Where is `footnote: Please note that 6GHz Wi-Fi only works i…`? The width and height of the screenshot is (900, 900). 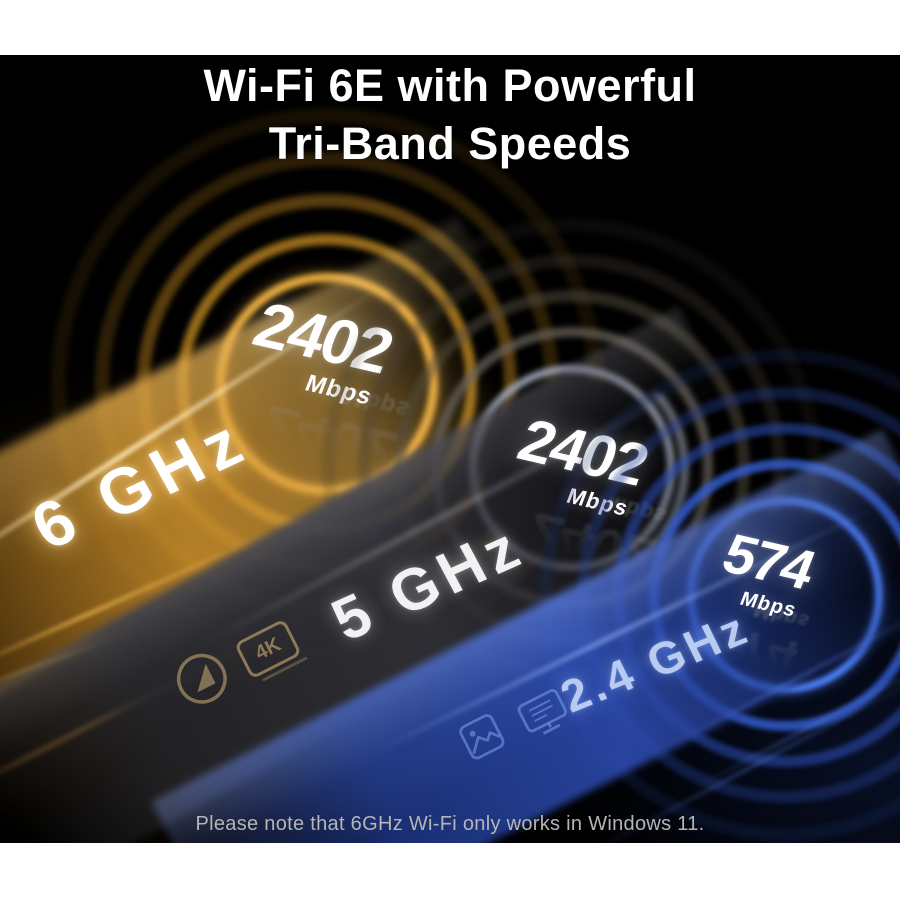 footnote: Please note that 6GHz Wi-Fi only works i… is located at coordinates (450, 824).